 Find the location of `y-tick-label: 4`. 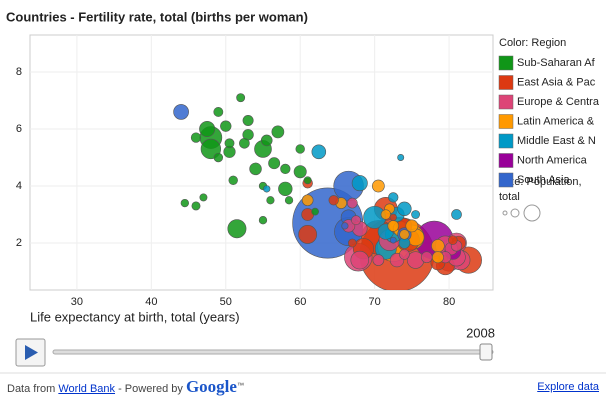

y-tick-label: 4 is located at coordinates (19, 186).